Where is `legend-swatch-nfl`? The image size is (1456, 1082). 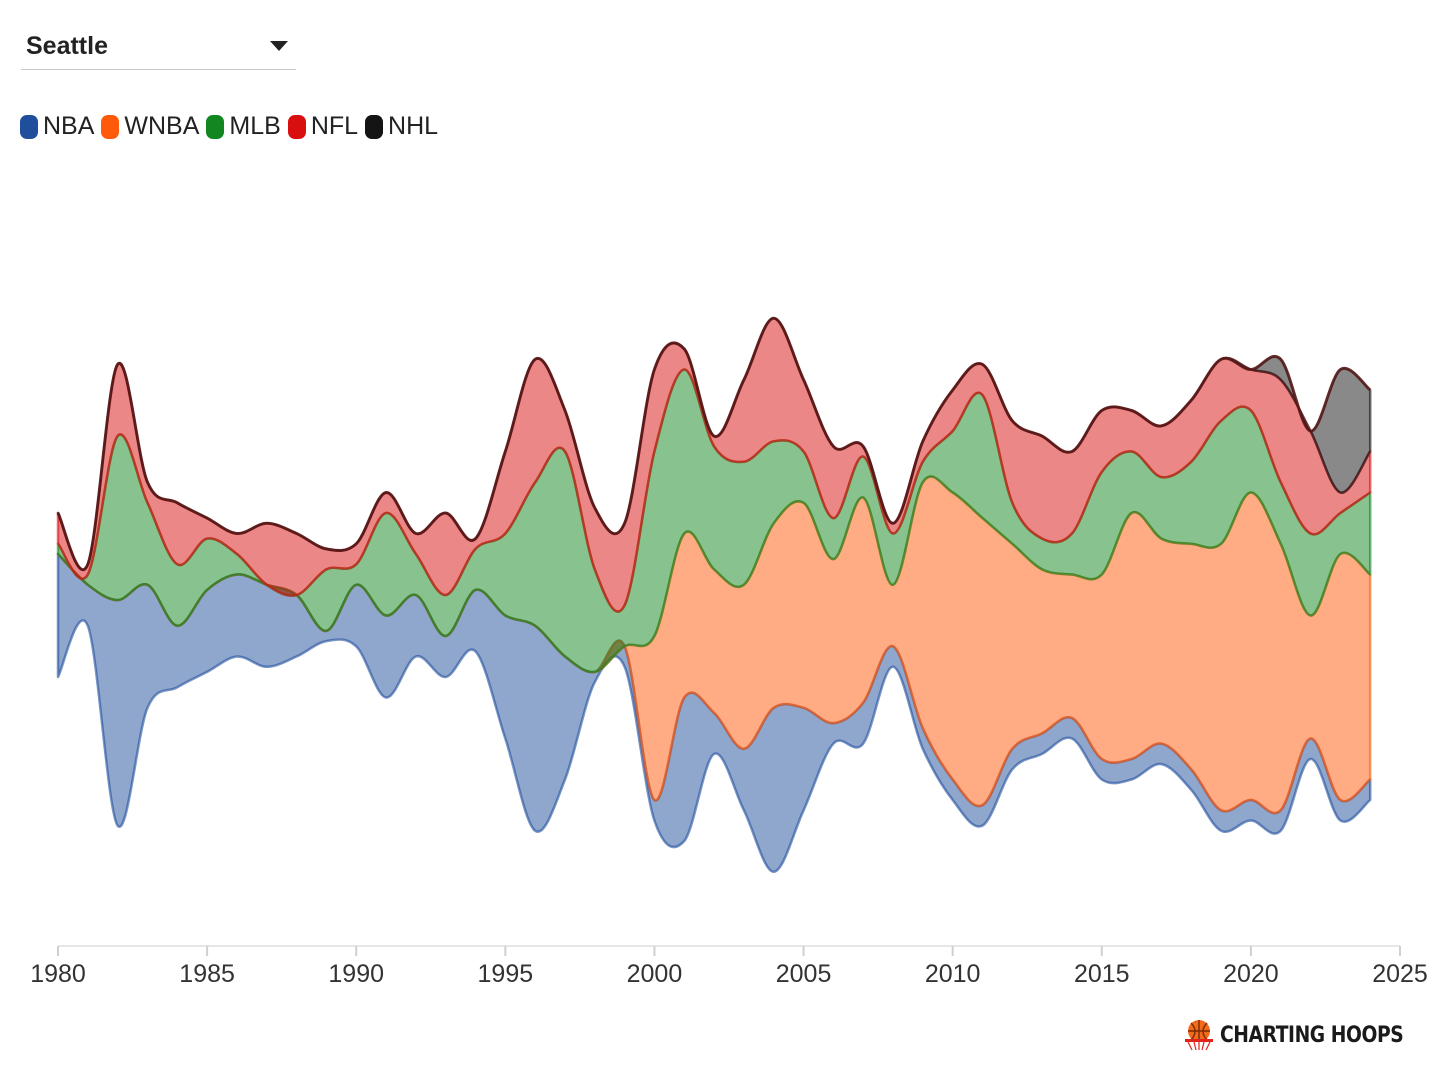
legend-swatch-nfl is located at coordinates (296, 126).